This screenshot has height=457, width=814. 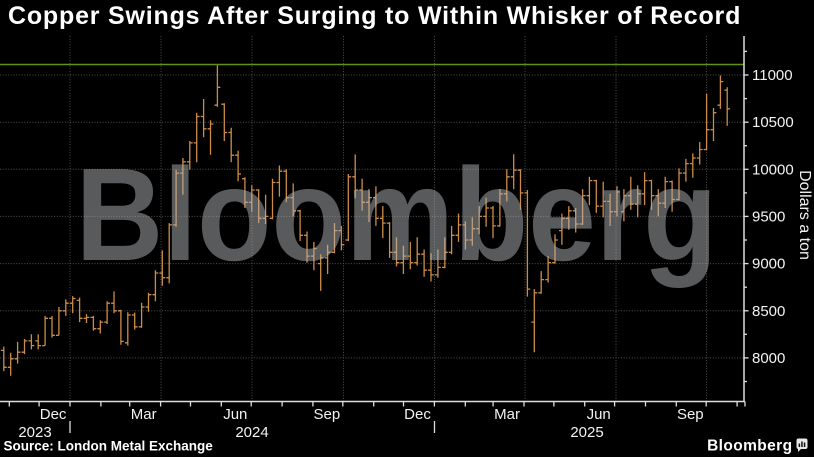 What do you see at coordinates (34, 432) in the screenshot?
I see `svg-text: 2023` at bounding box center [34, 432].